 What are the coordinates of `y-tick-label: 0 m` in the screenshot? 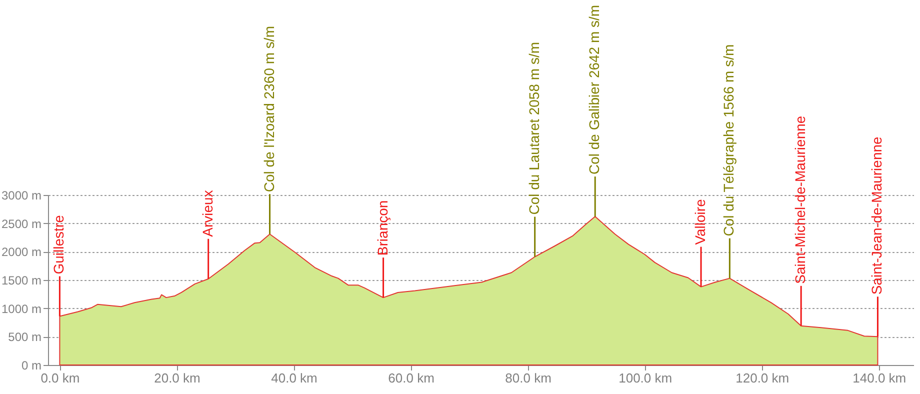 It's located at (31, 365).